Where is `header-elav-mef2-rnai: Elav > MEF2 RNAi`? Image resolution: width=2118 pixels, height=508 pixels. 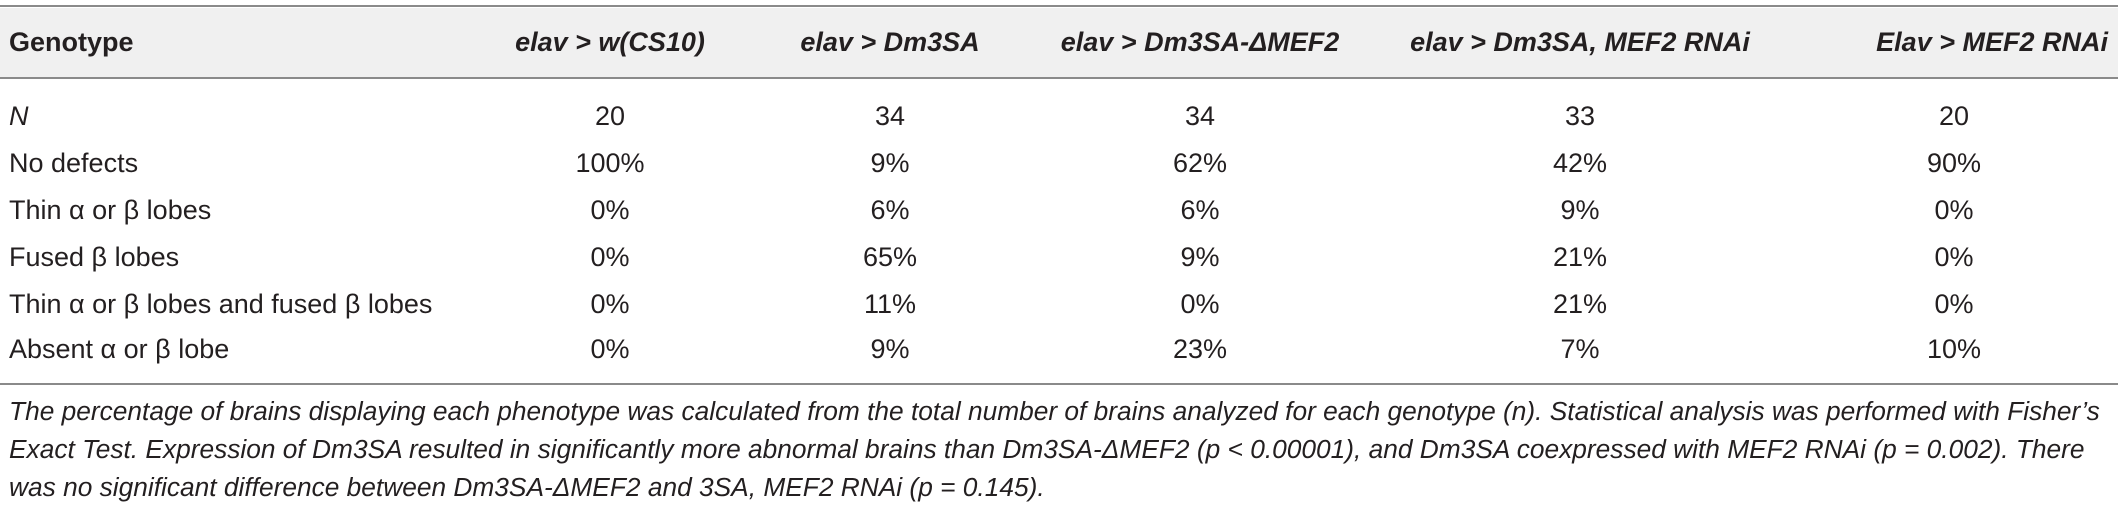 header-elav-mef2-rnai: Elav > MEF2 RNAi is located at coordinates (1954, 43).